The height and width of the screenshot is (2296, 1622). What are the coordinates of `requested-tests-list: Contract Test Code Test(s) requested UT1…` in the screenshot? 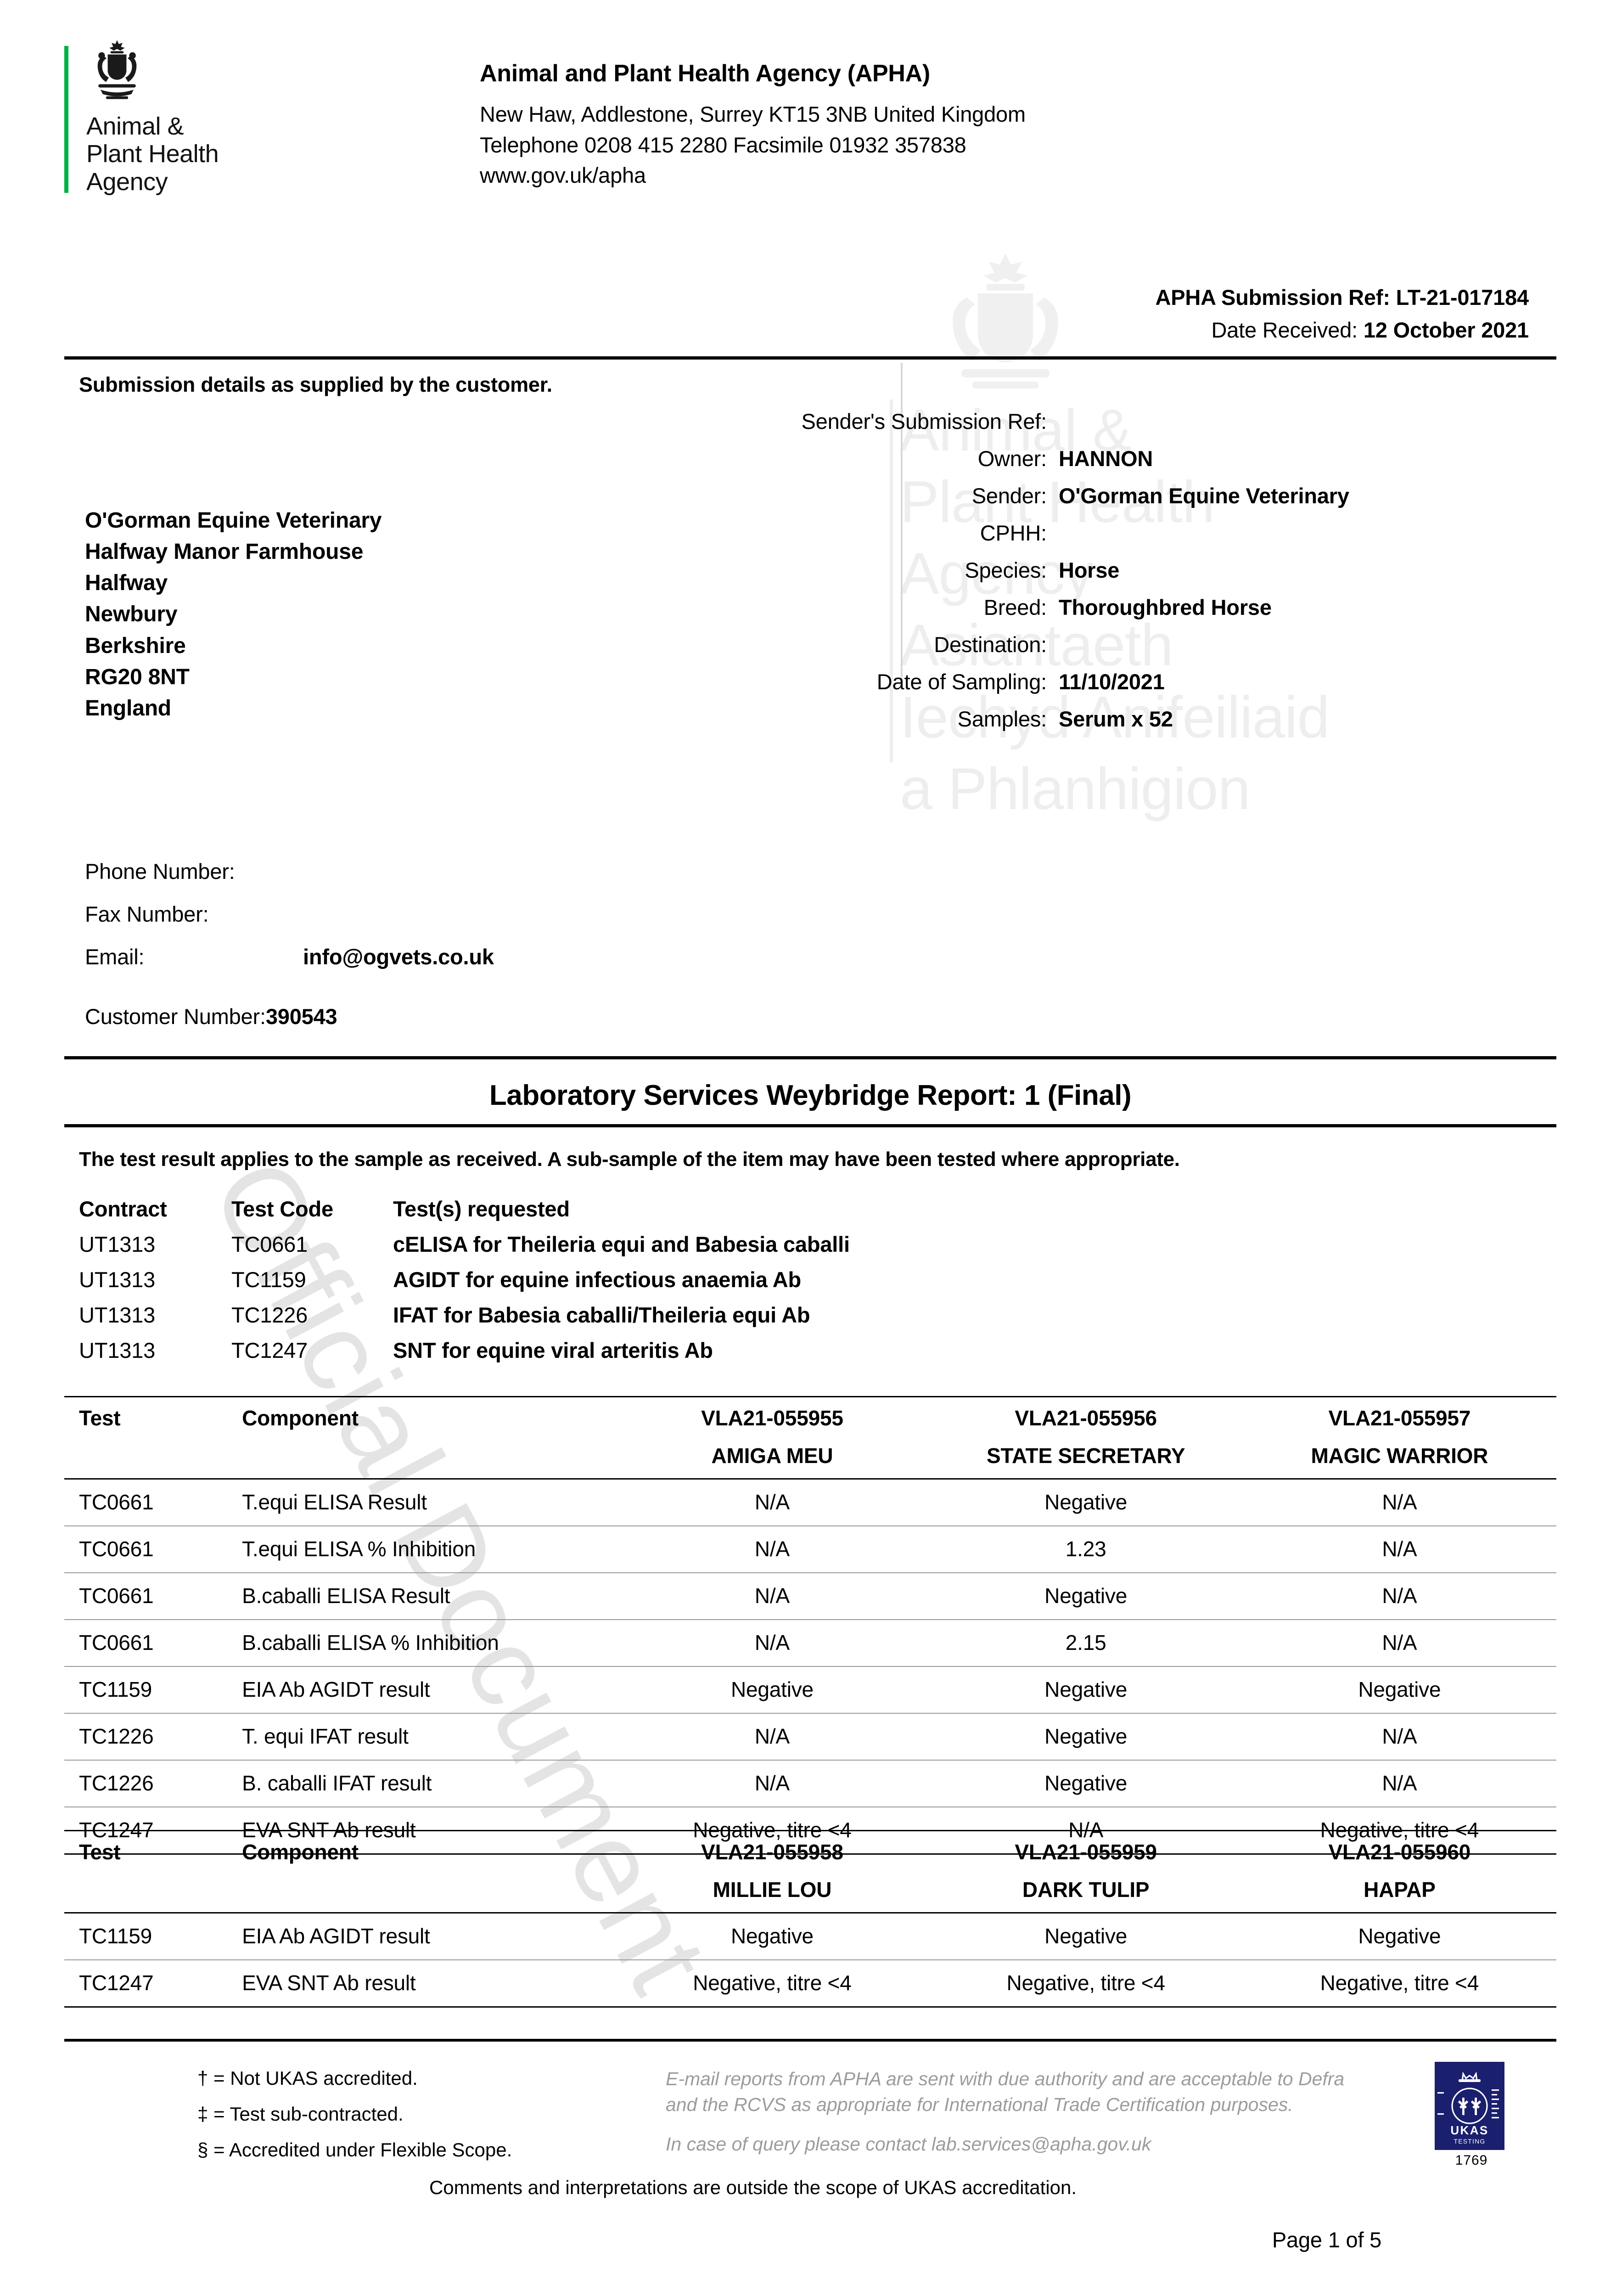 It's located at (816, 1284).